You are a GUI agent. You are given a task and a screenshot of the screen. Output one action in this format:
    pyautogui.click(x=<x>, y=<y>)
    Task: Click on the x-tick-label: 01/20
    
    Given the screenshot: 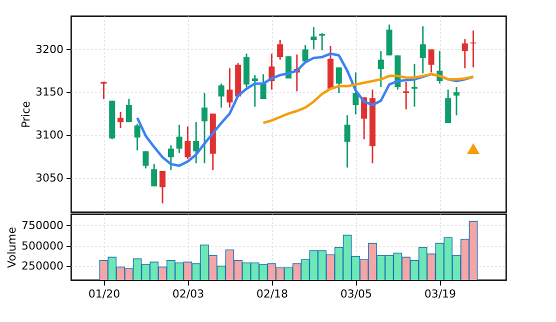 What is the action you would take?
    pyautogui.click(x=104, y=294)
    